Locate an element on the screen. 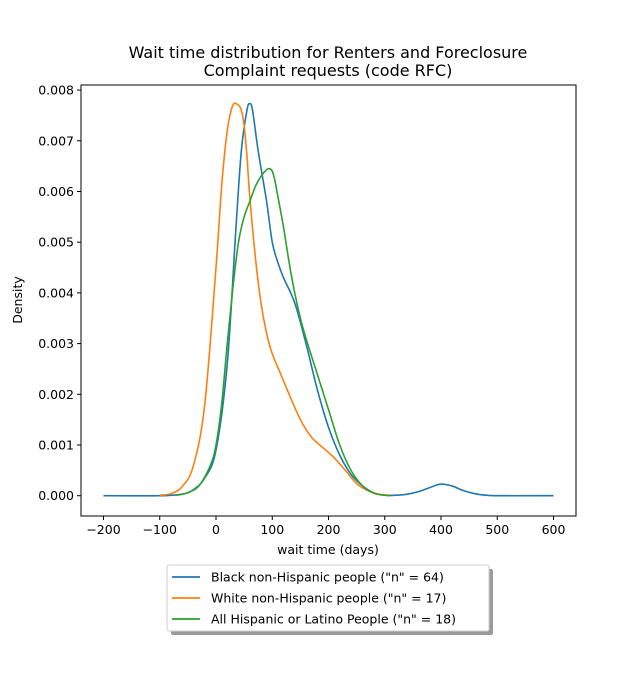  y-tick-label: 0.008 is located at coordinates (56, 90).